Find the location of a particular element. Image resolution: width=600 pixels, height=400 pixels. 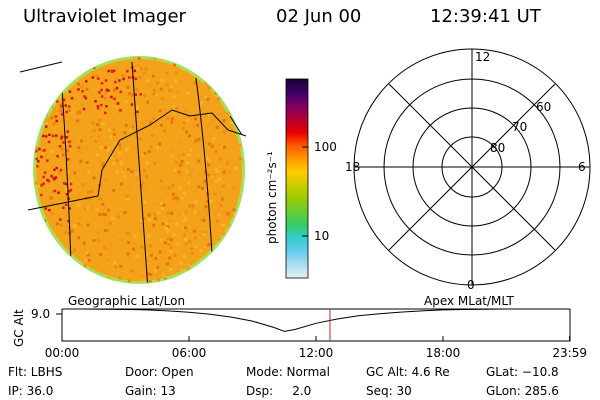

mlt-label-12: 12 is located at coordinates (482, 57).